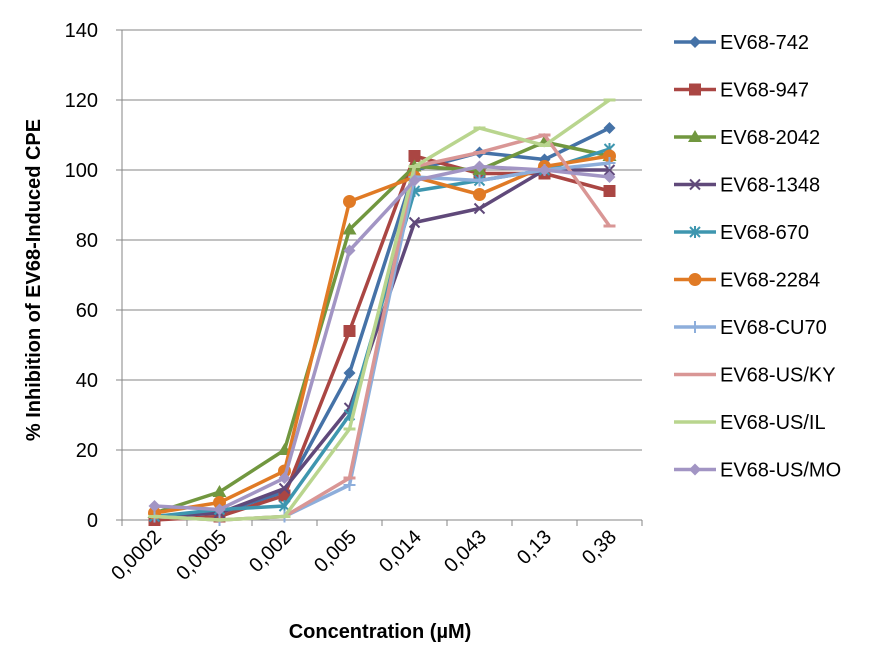  I want to click on legend-label: EV68-2284, so click(770, 281).